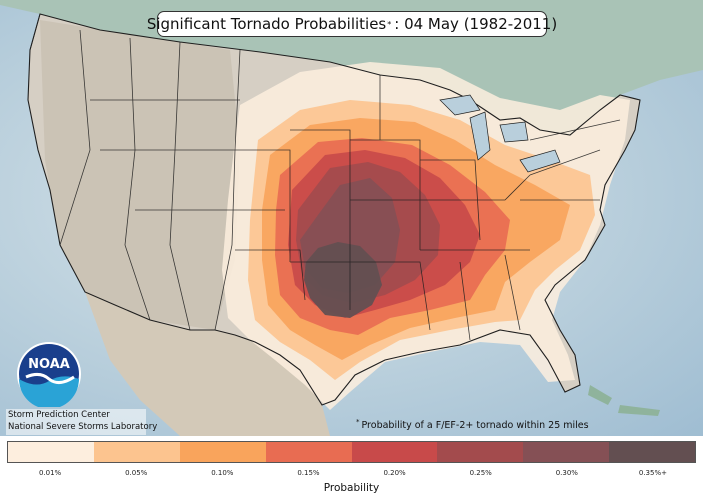 The width and height of the screenshot is (703, 500). I want to click on caribbean-islands, so click(624, 400).